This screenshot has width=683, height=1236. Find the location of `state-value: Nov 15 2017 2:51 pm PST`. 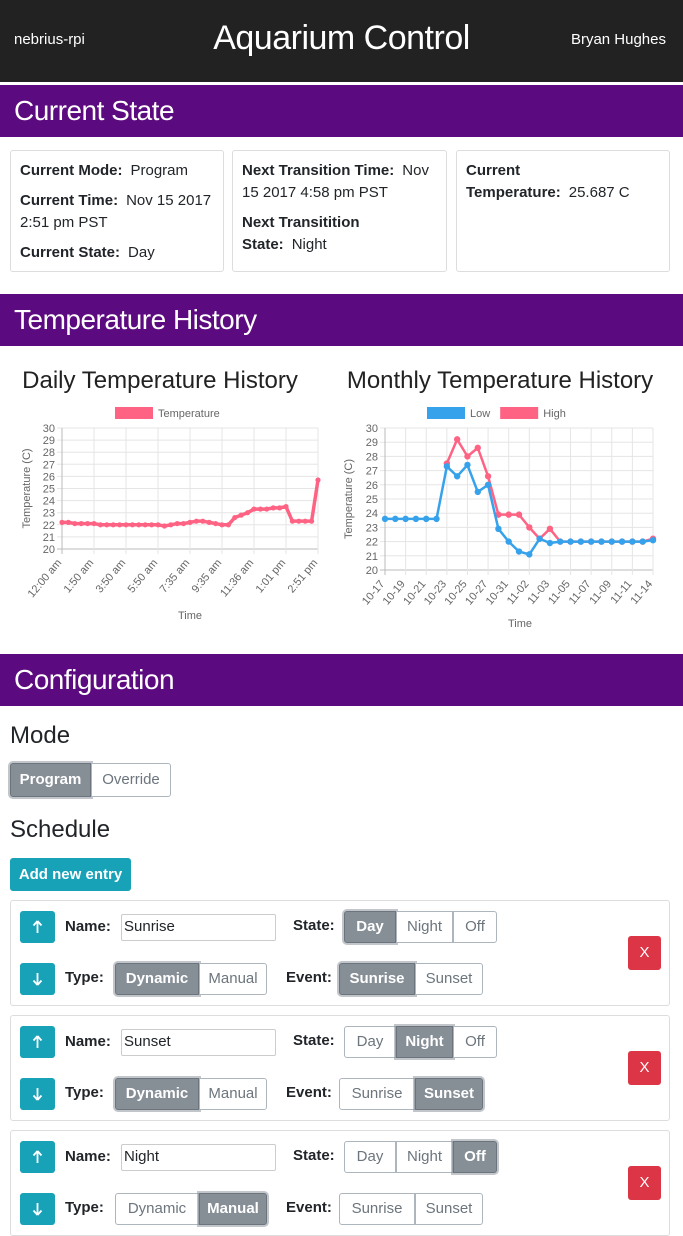

state-value: Nov 15 2017 2:51 pm PST is located at coordinates (116, 211).